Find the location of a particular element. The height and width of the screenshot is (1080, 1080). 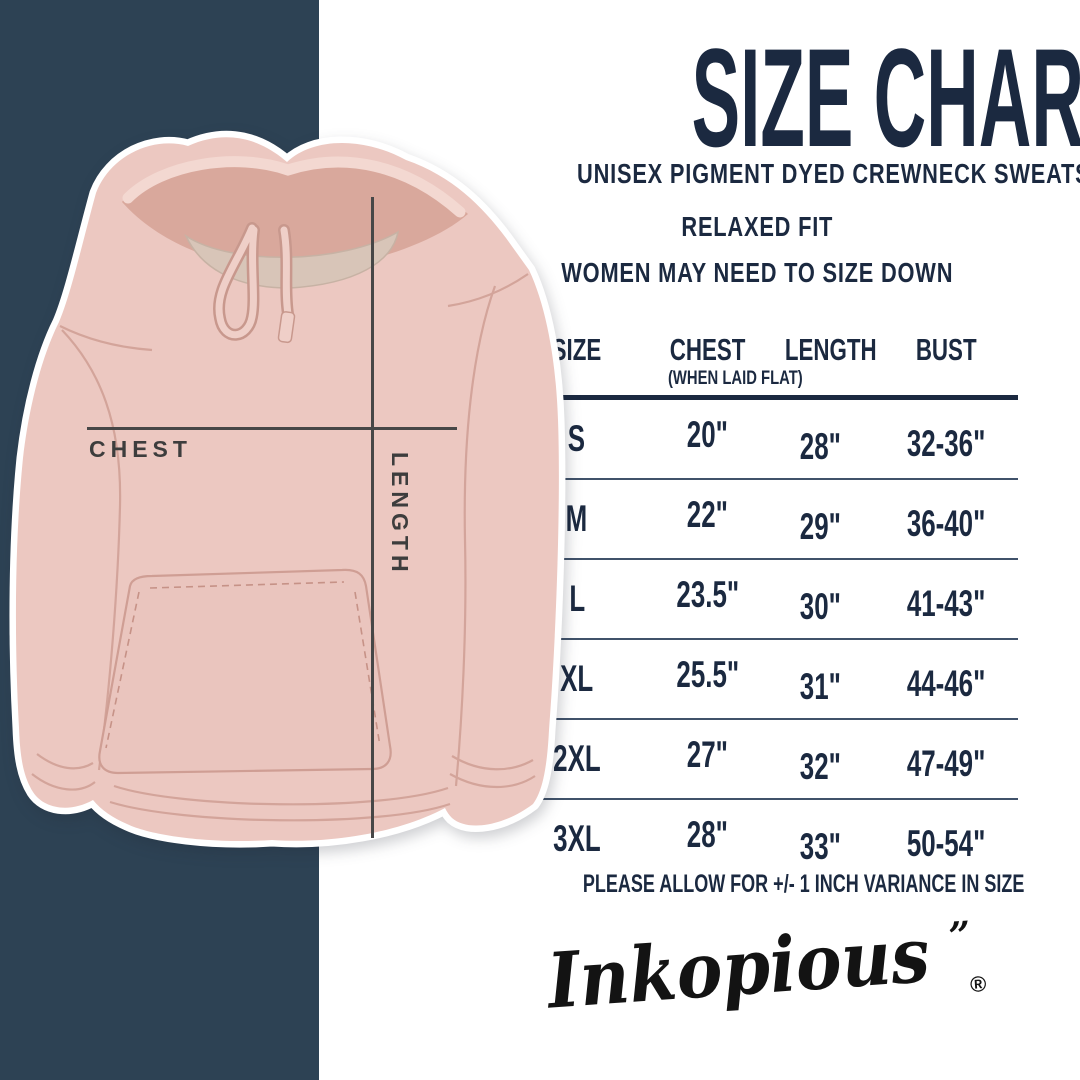

kangaroo-pocket is located at coordinates (245, 671).